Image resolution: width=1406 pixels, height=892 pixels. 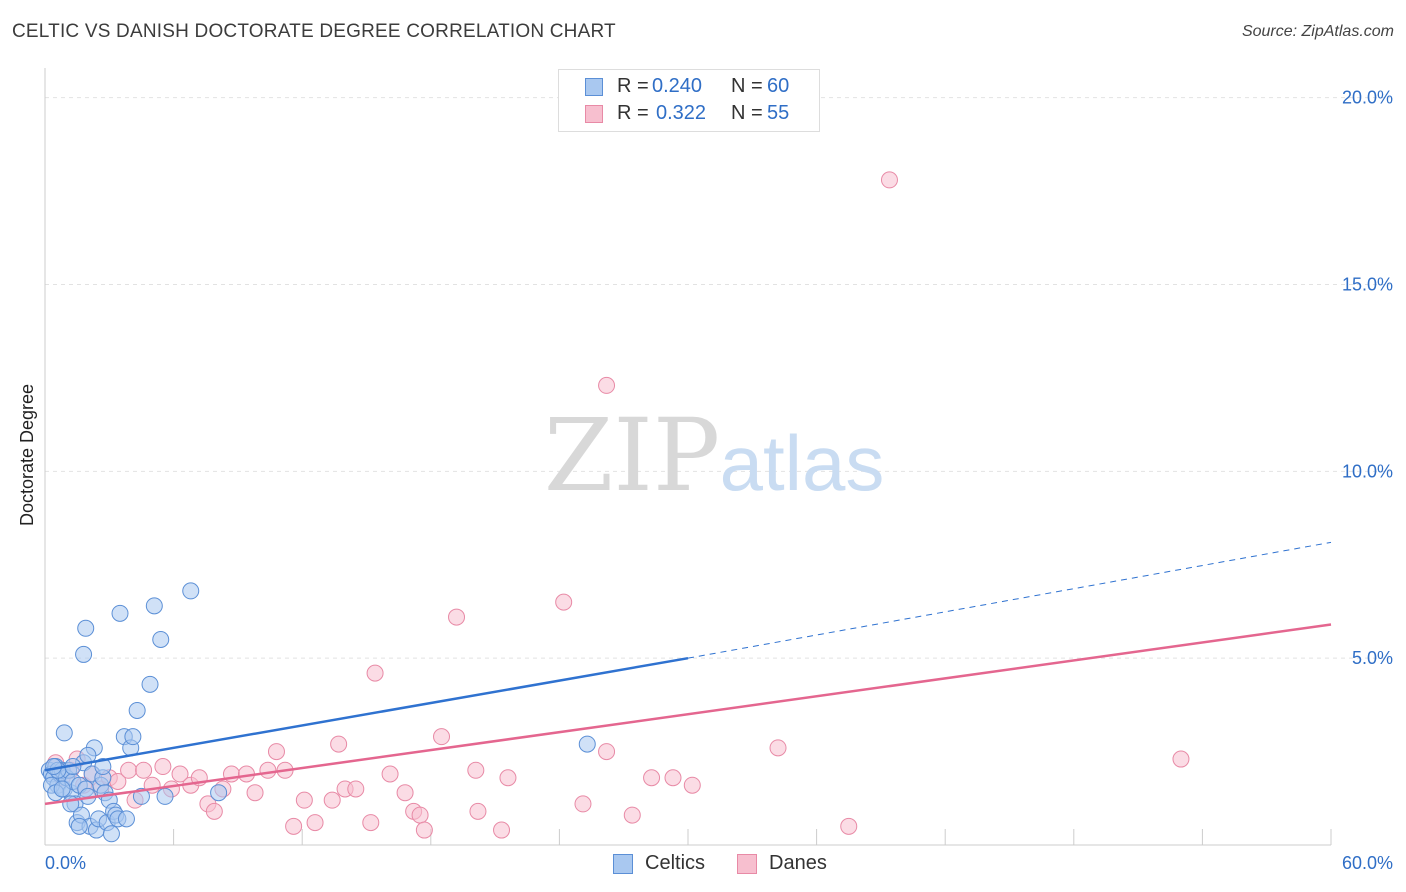 I want to click on watermark-zip: ZIP, so click(x=632, y=455).